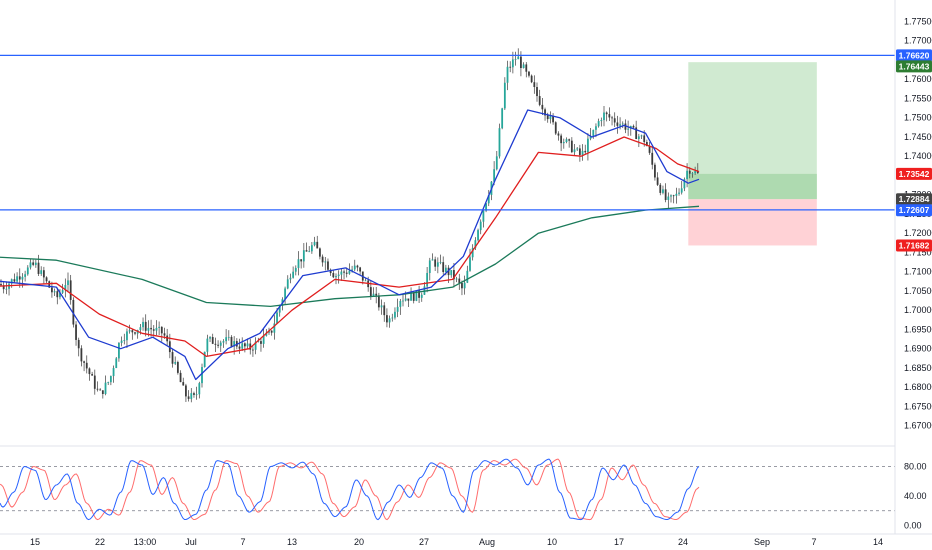 The width and height of the screenshot is (932, 550). Describe the element at coordinates (35, 542) in the screenshot. I see `time-tick-label: 15` at that location.